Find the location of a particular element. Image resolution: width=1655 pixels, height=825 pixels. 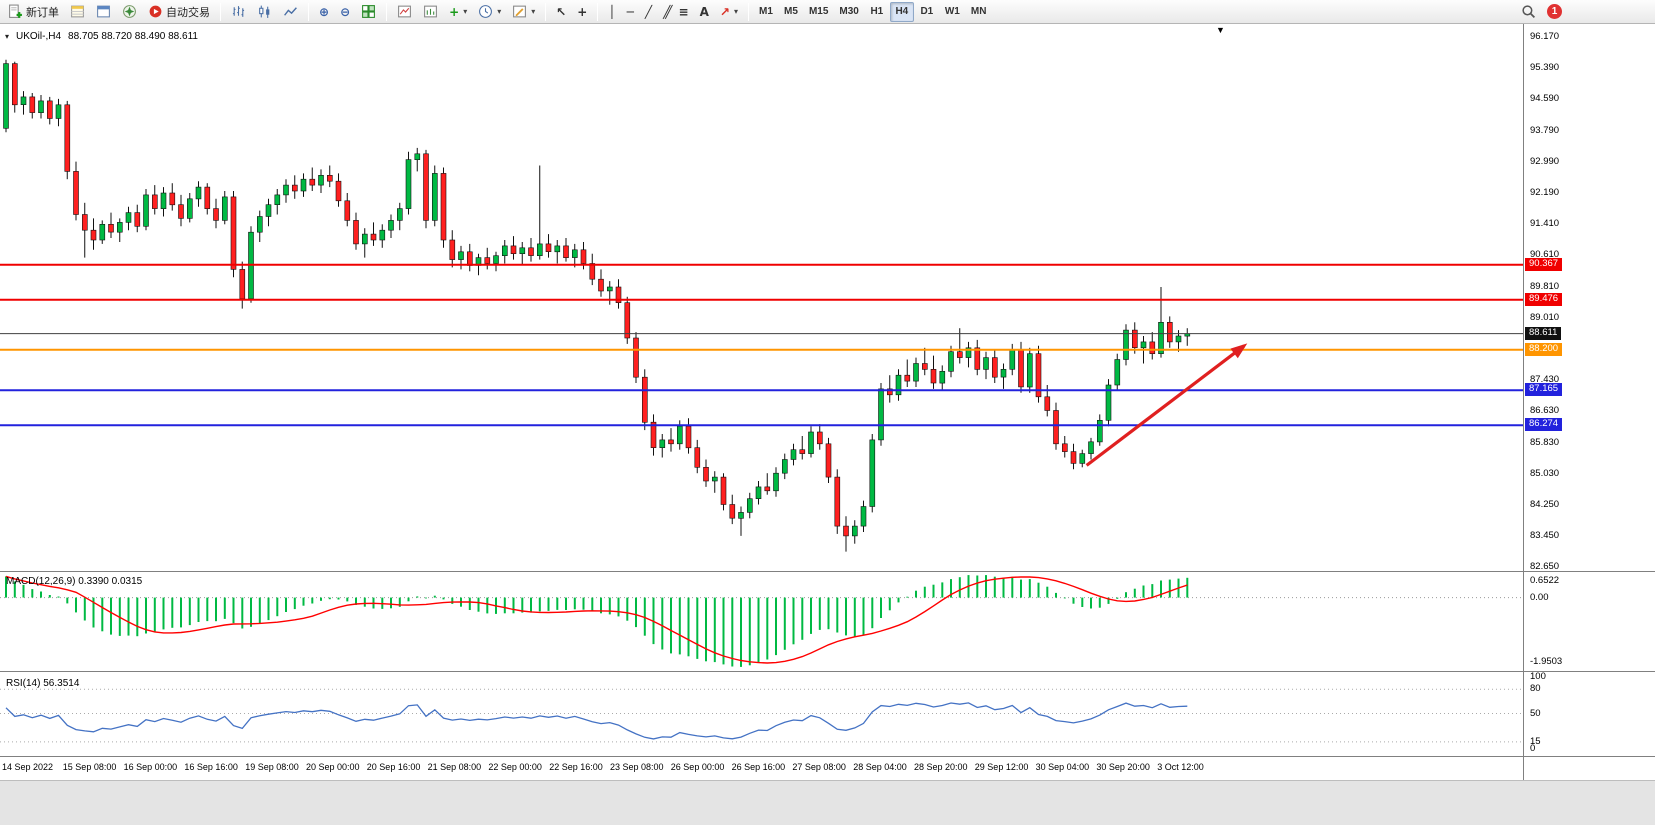

tile-windows-icon is located at coordinates (368, 11).